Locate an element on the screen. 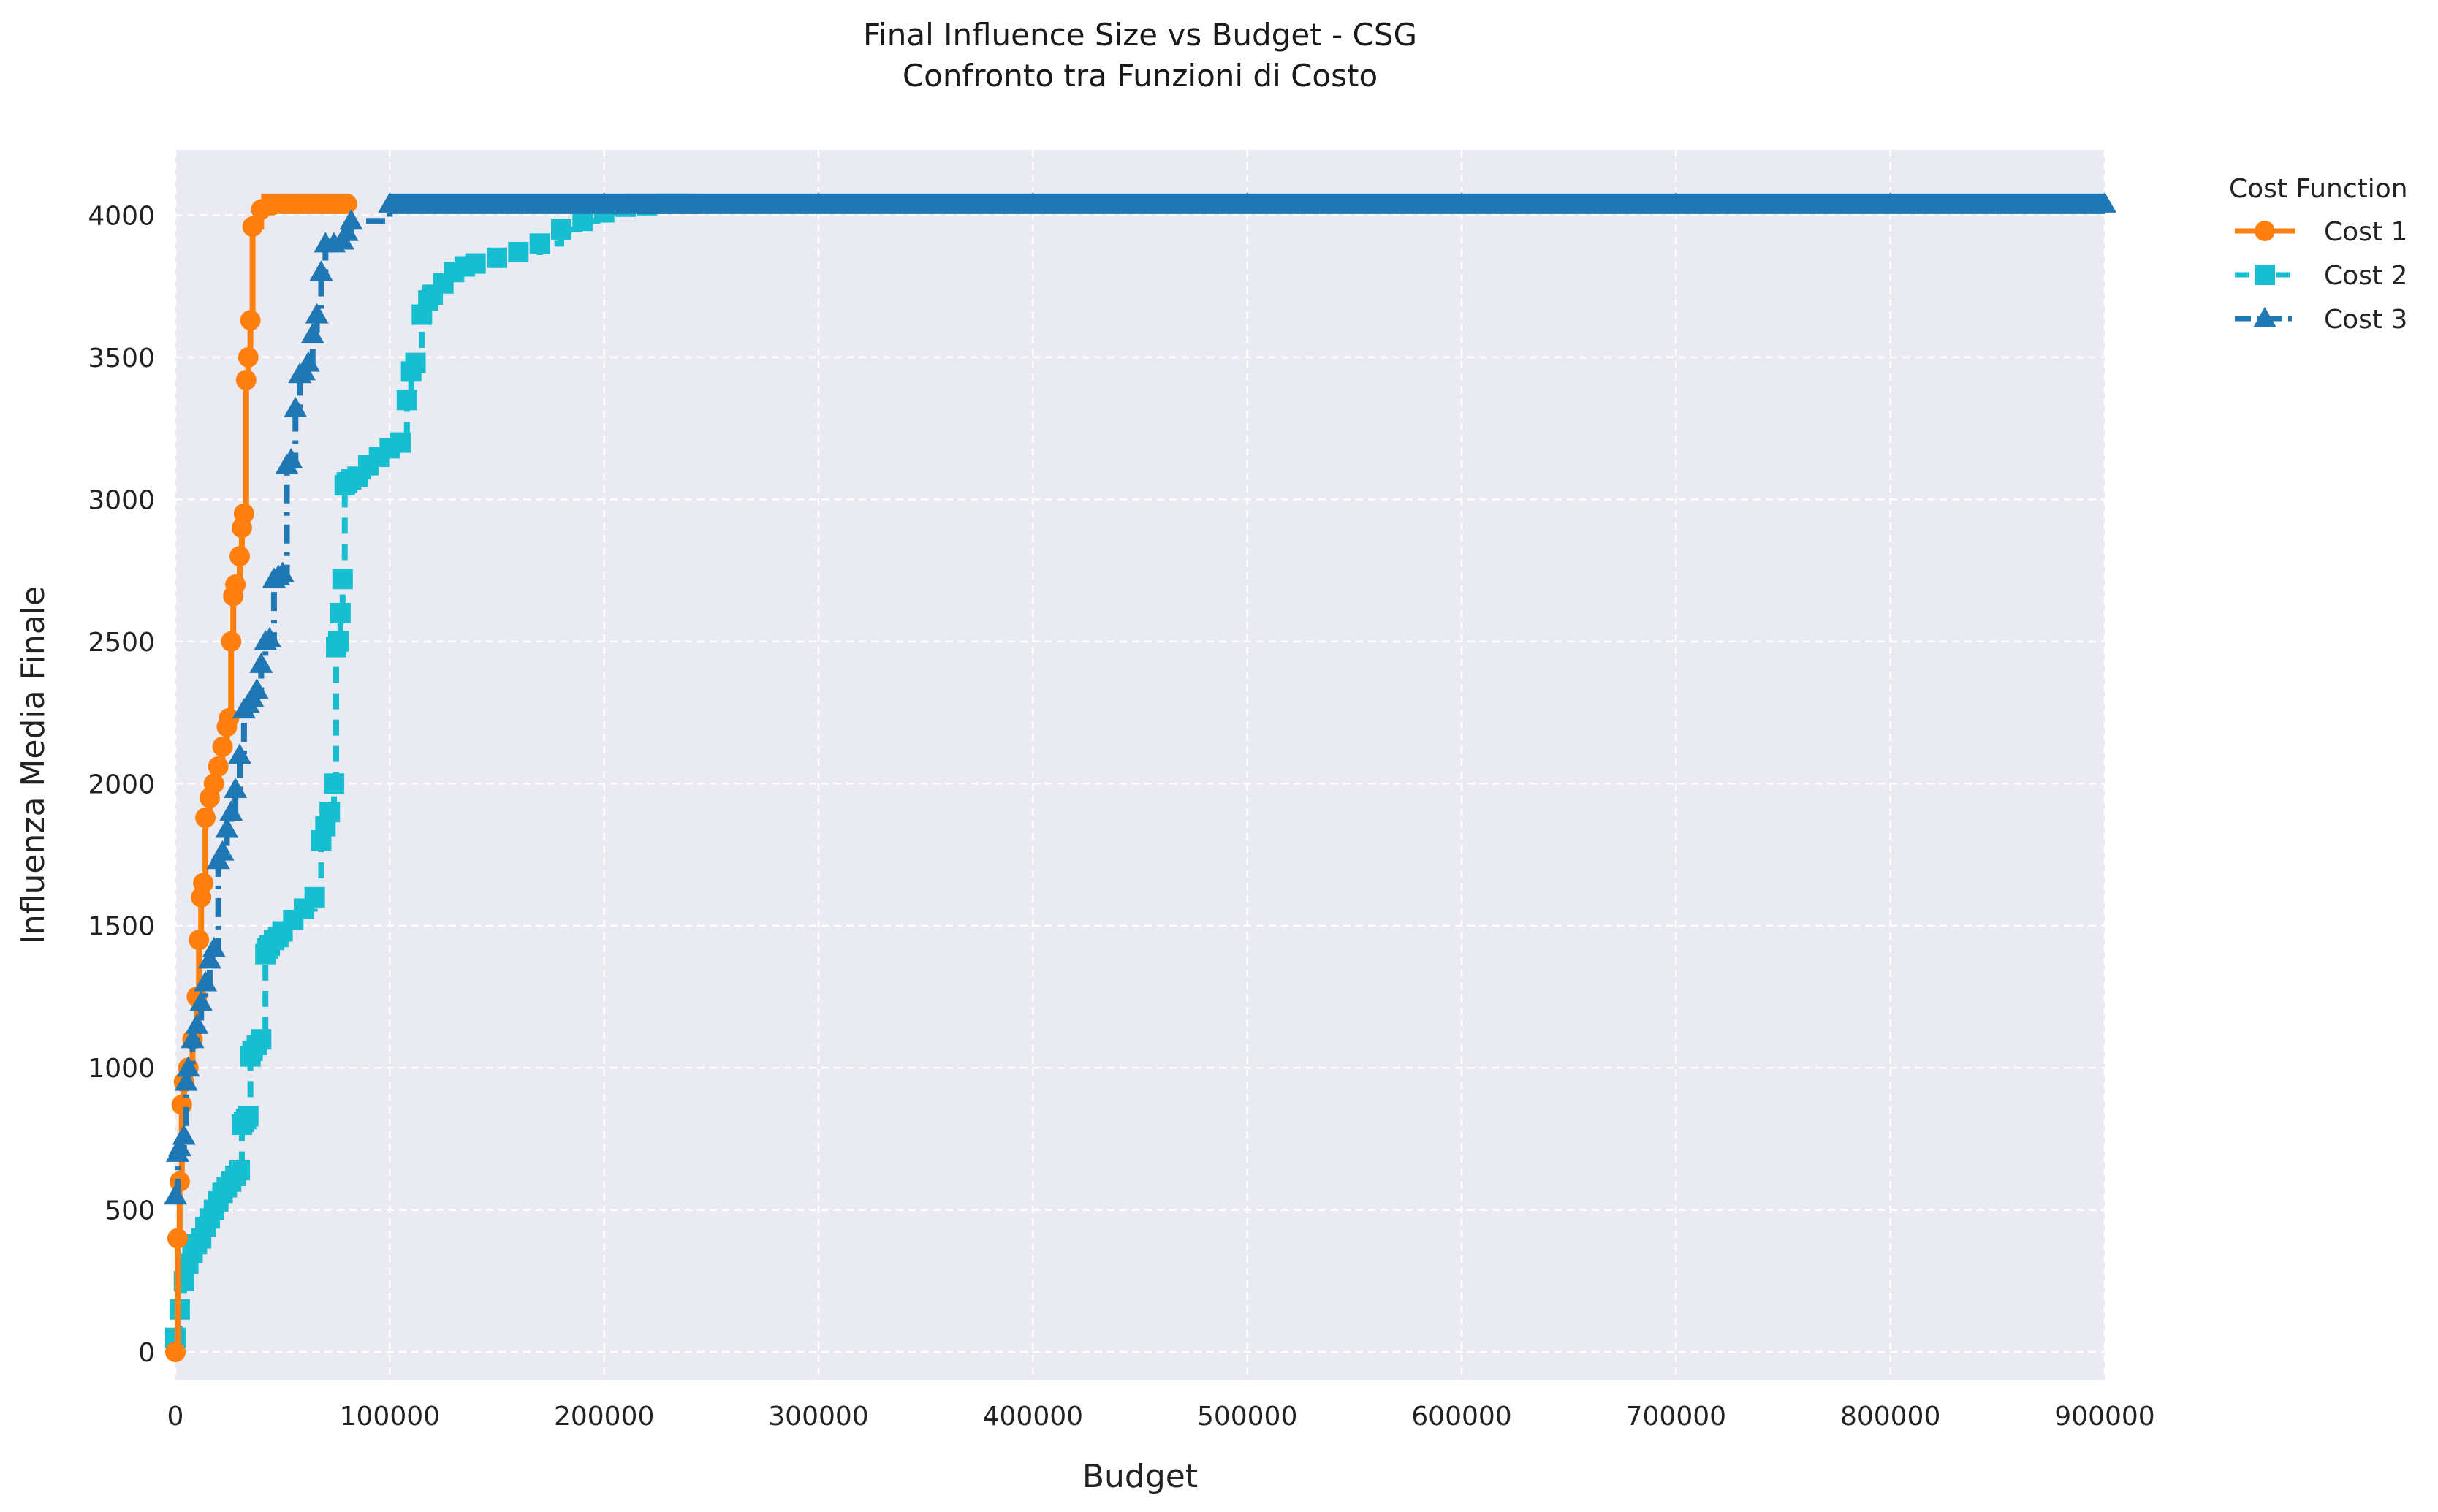  y-tick-label: 2500 is located at coordinates (121, 643).